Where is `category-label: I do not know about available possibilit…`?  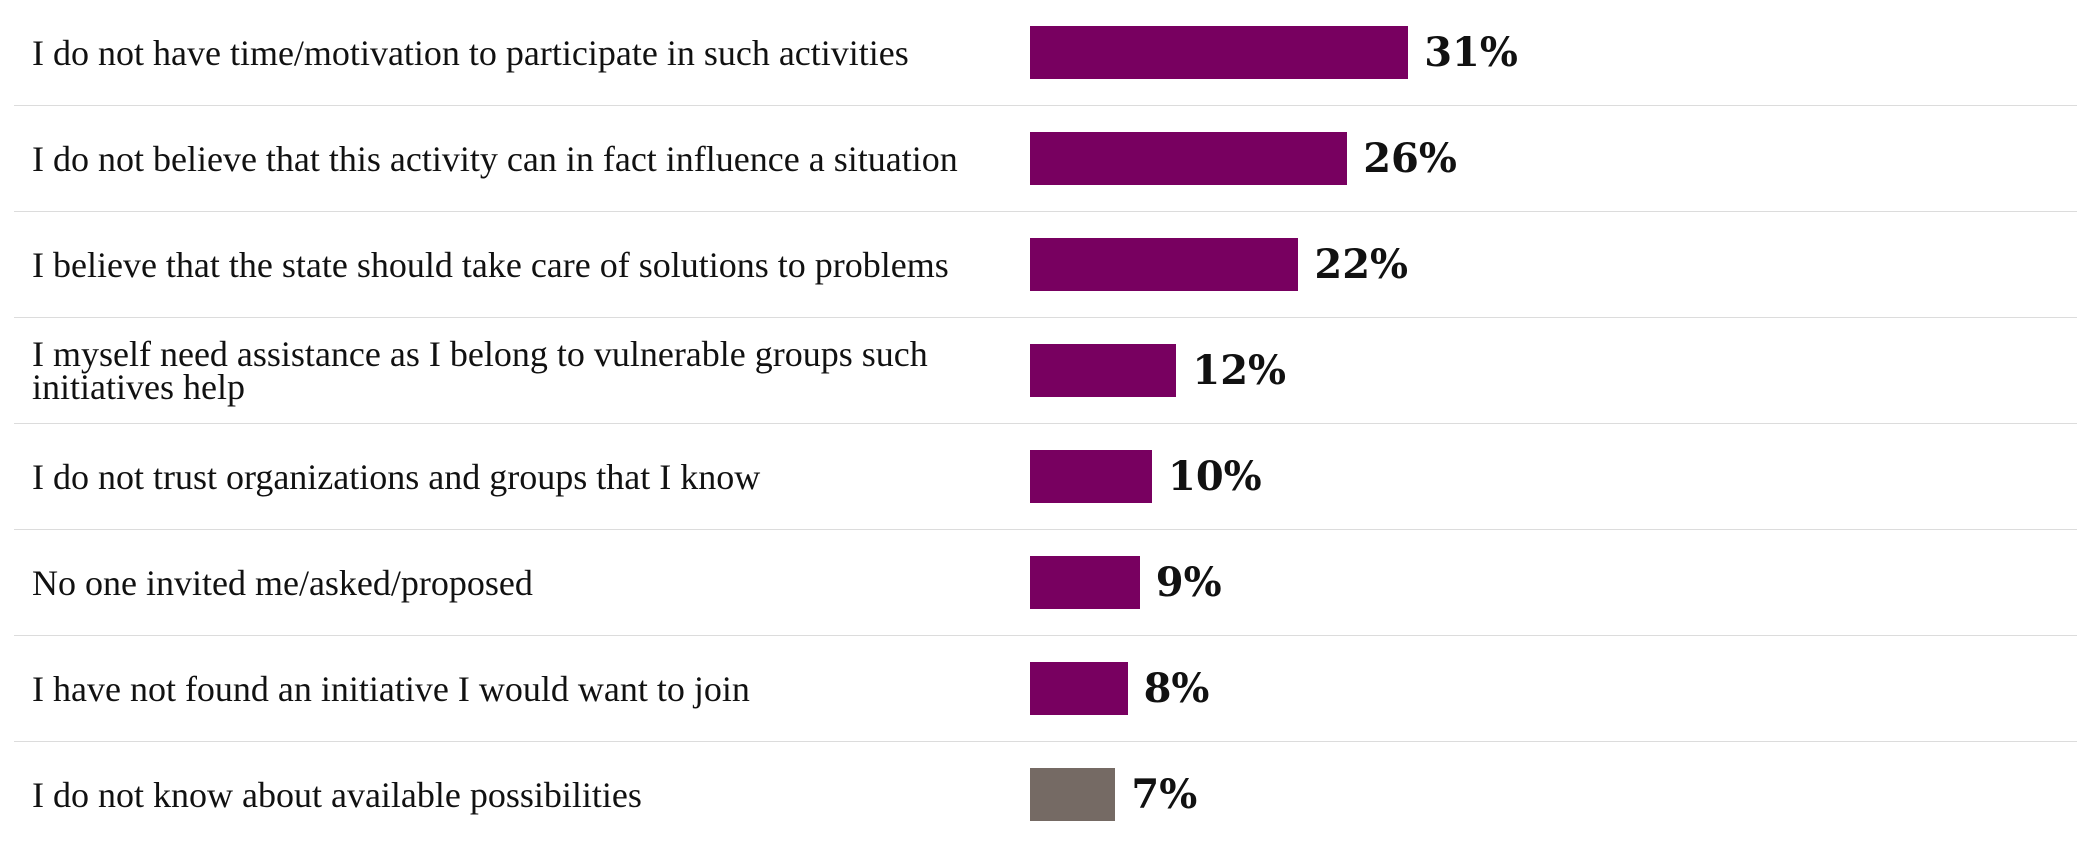 category-label: I do not know about available possibilit… is located at coordinates (337, 794).